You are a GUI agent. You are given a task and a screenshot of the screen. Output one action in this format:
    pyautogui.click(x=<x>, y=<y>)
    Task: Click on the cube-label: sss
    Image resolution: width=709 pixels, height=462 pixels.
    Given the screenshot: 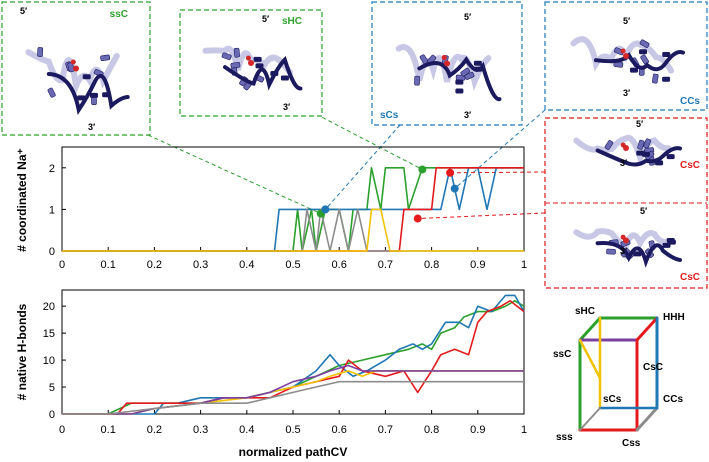 What is the action you would take?
    pyautogui.click(x=564, y=437)
    